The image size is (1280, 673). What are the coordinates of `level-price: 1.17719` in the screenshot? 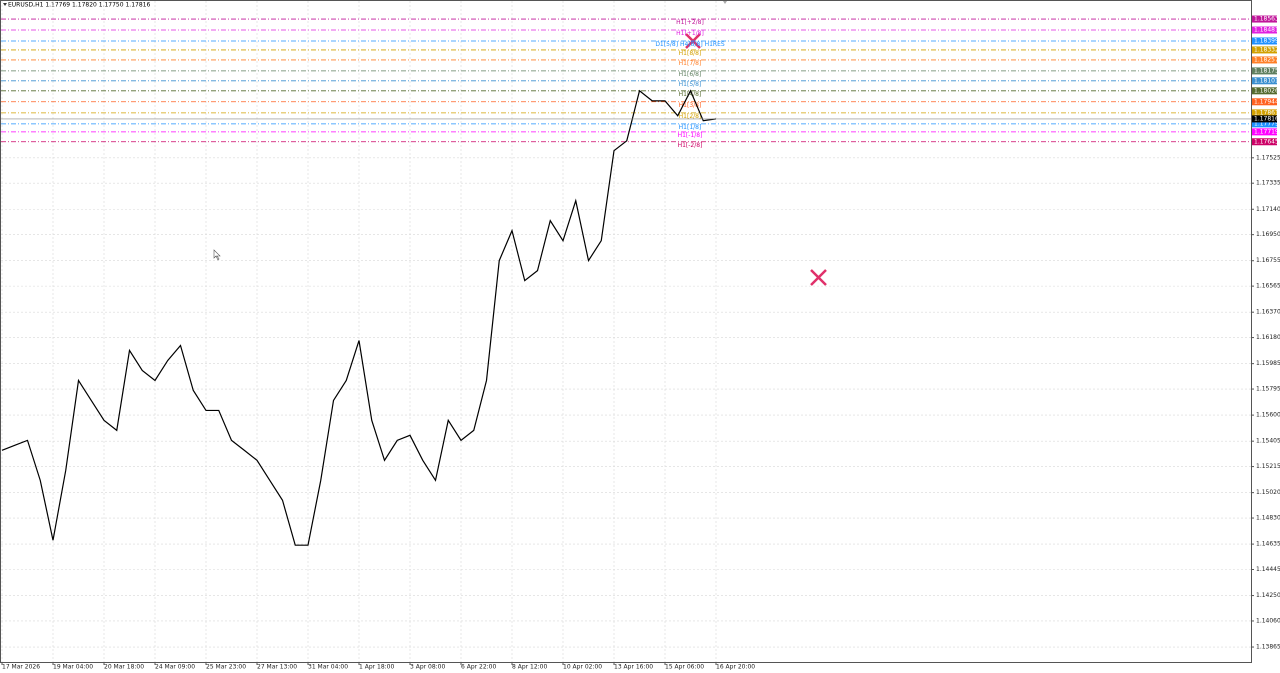 It's located at (1266, 131).